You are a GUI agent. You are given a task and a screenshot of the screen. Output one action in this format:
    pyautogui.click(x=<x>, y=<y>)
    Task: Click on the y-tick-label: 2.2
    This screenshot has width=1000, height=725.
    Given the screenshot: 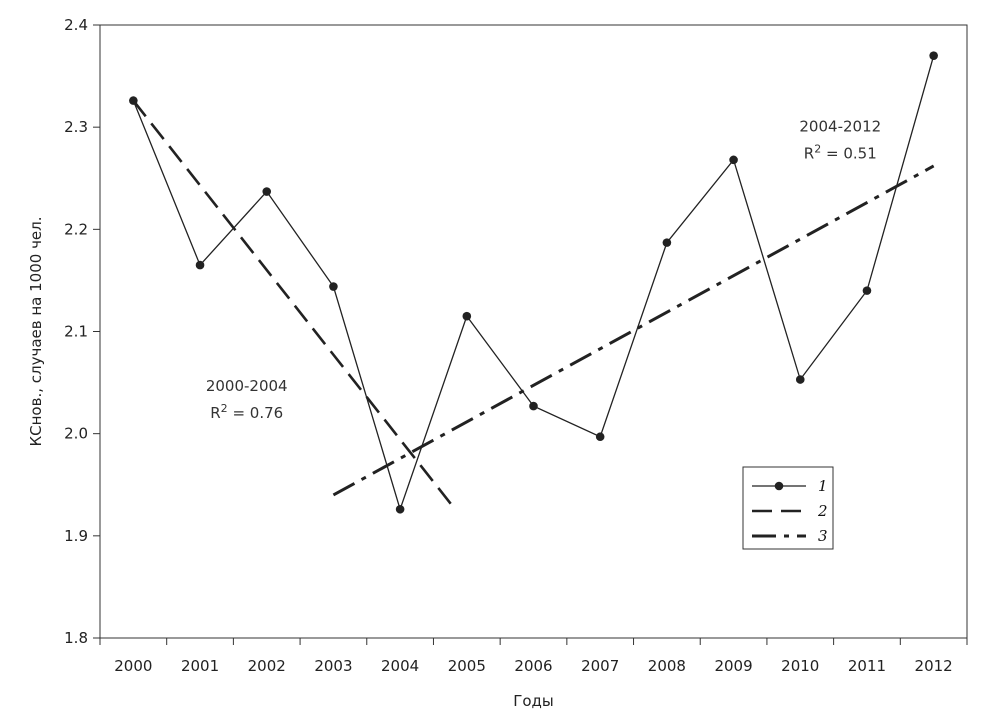 What is the action you would take?
    pyautogui.click(x=76, y=229)
    